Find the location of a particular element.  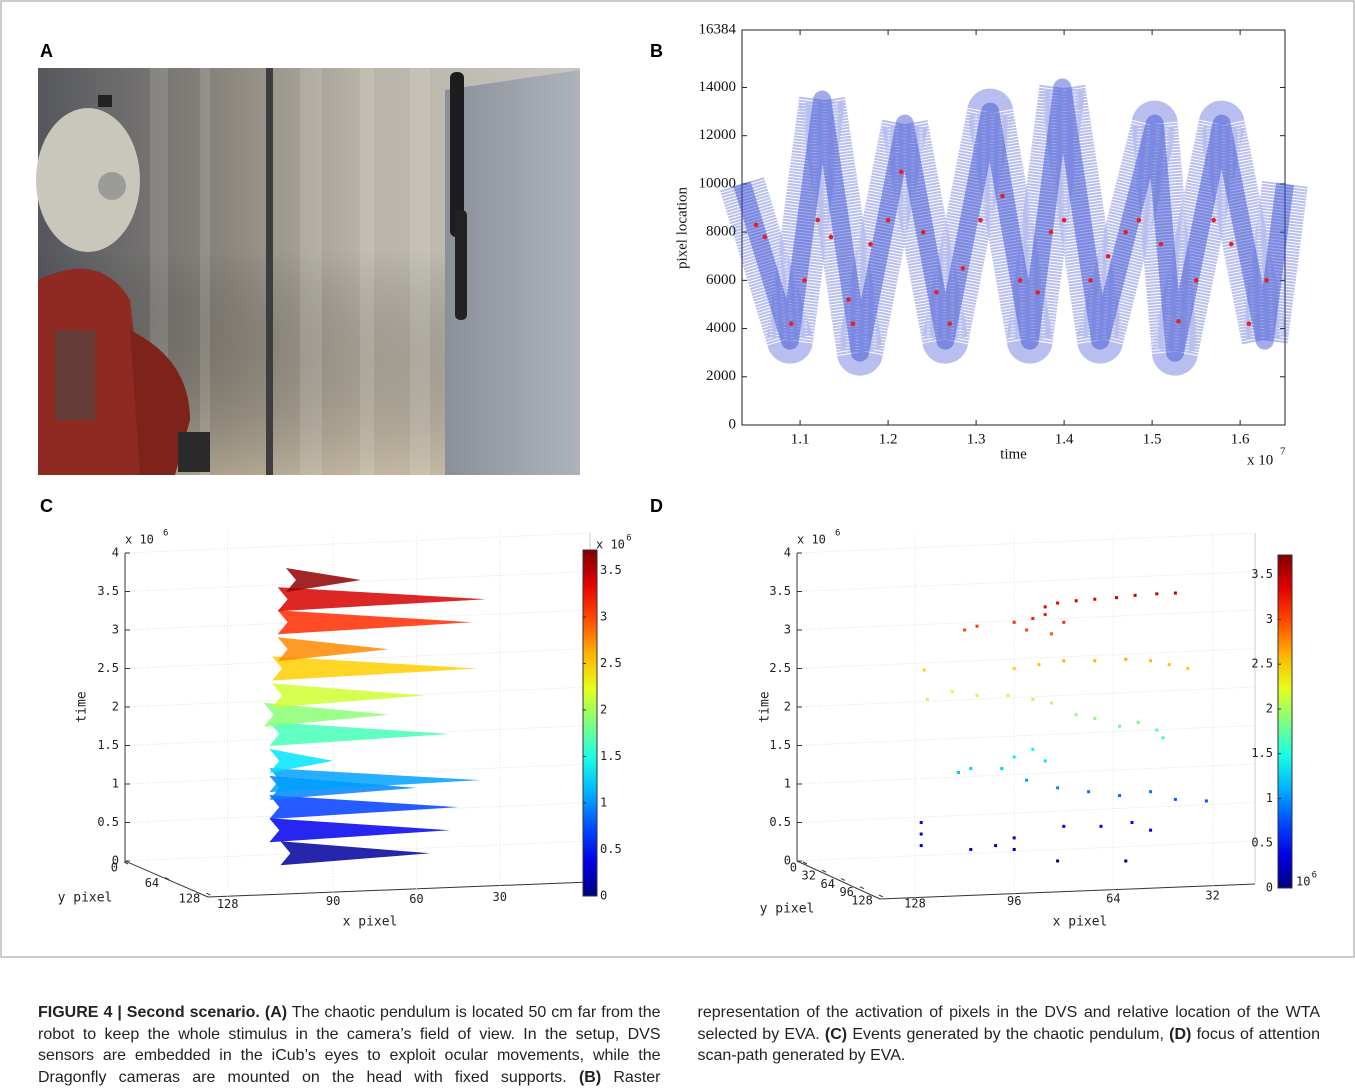

z-tick-label: 4 is located at coordinates (115, 553).